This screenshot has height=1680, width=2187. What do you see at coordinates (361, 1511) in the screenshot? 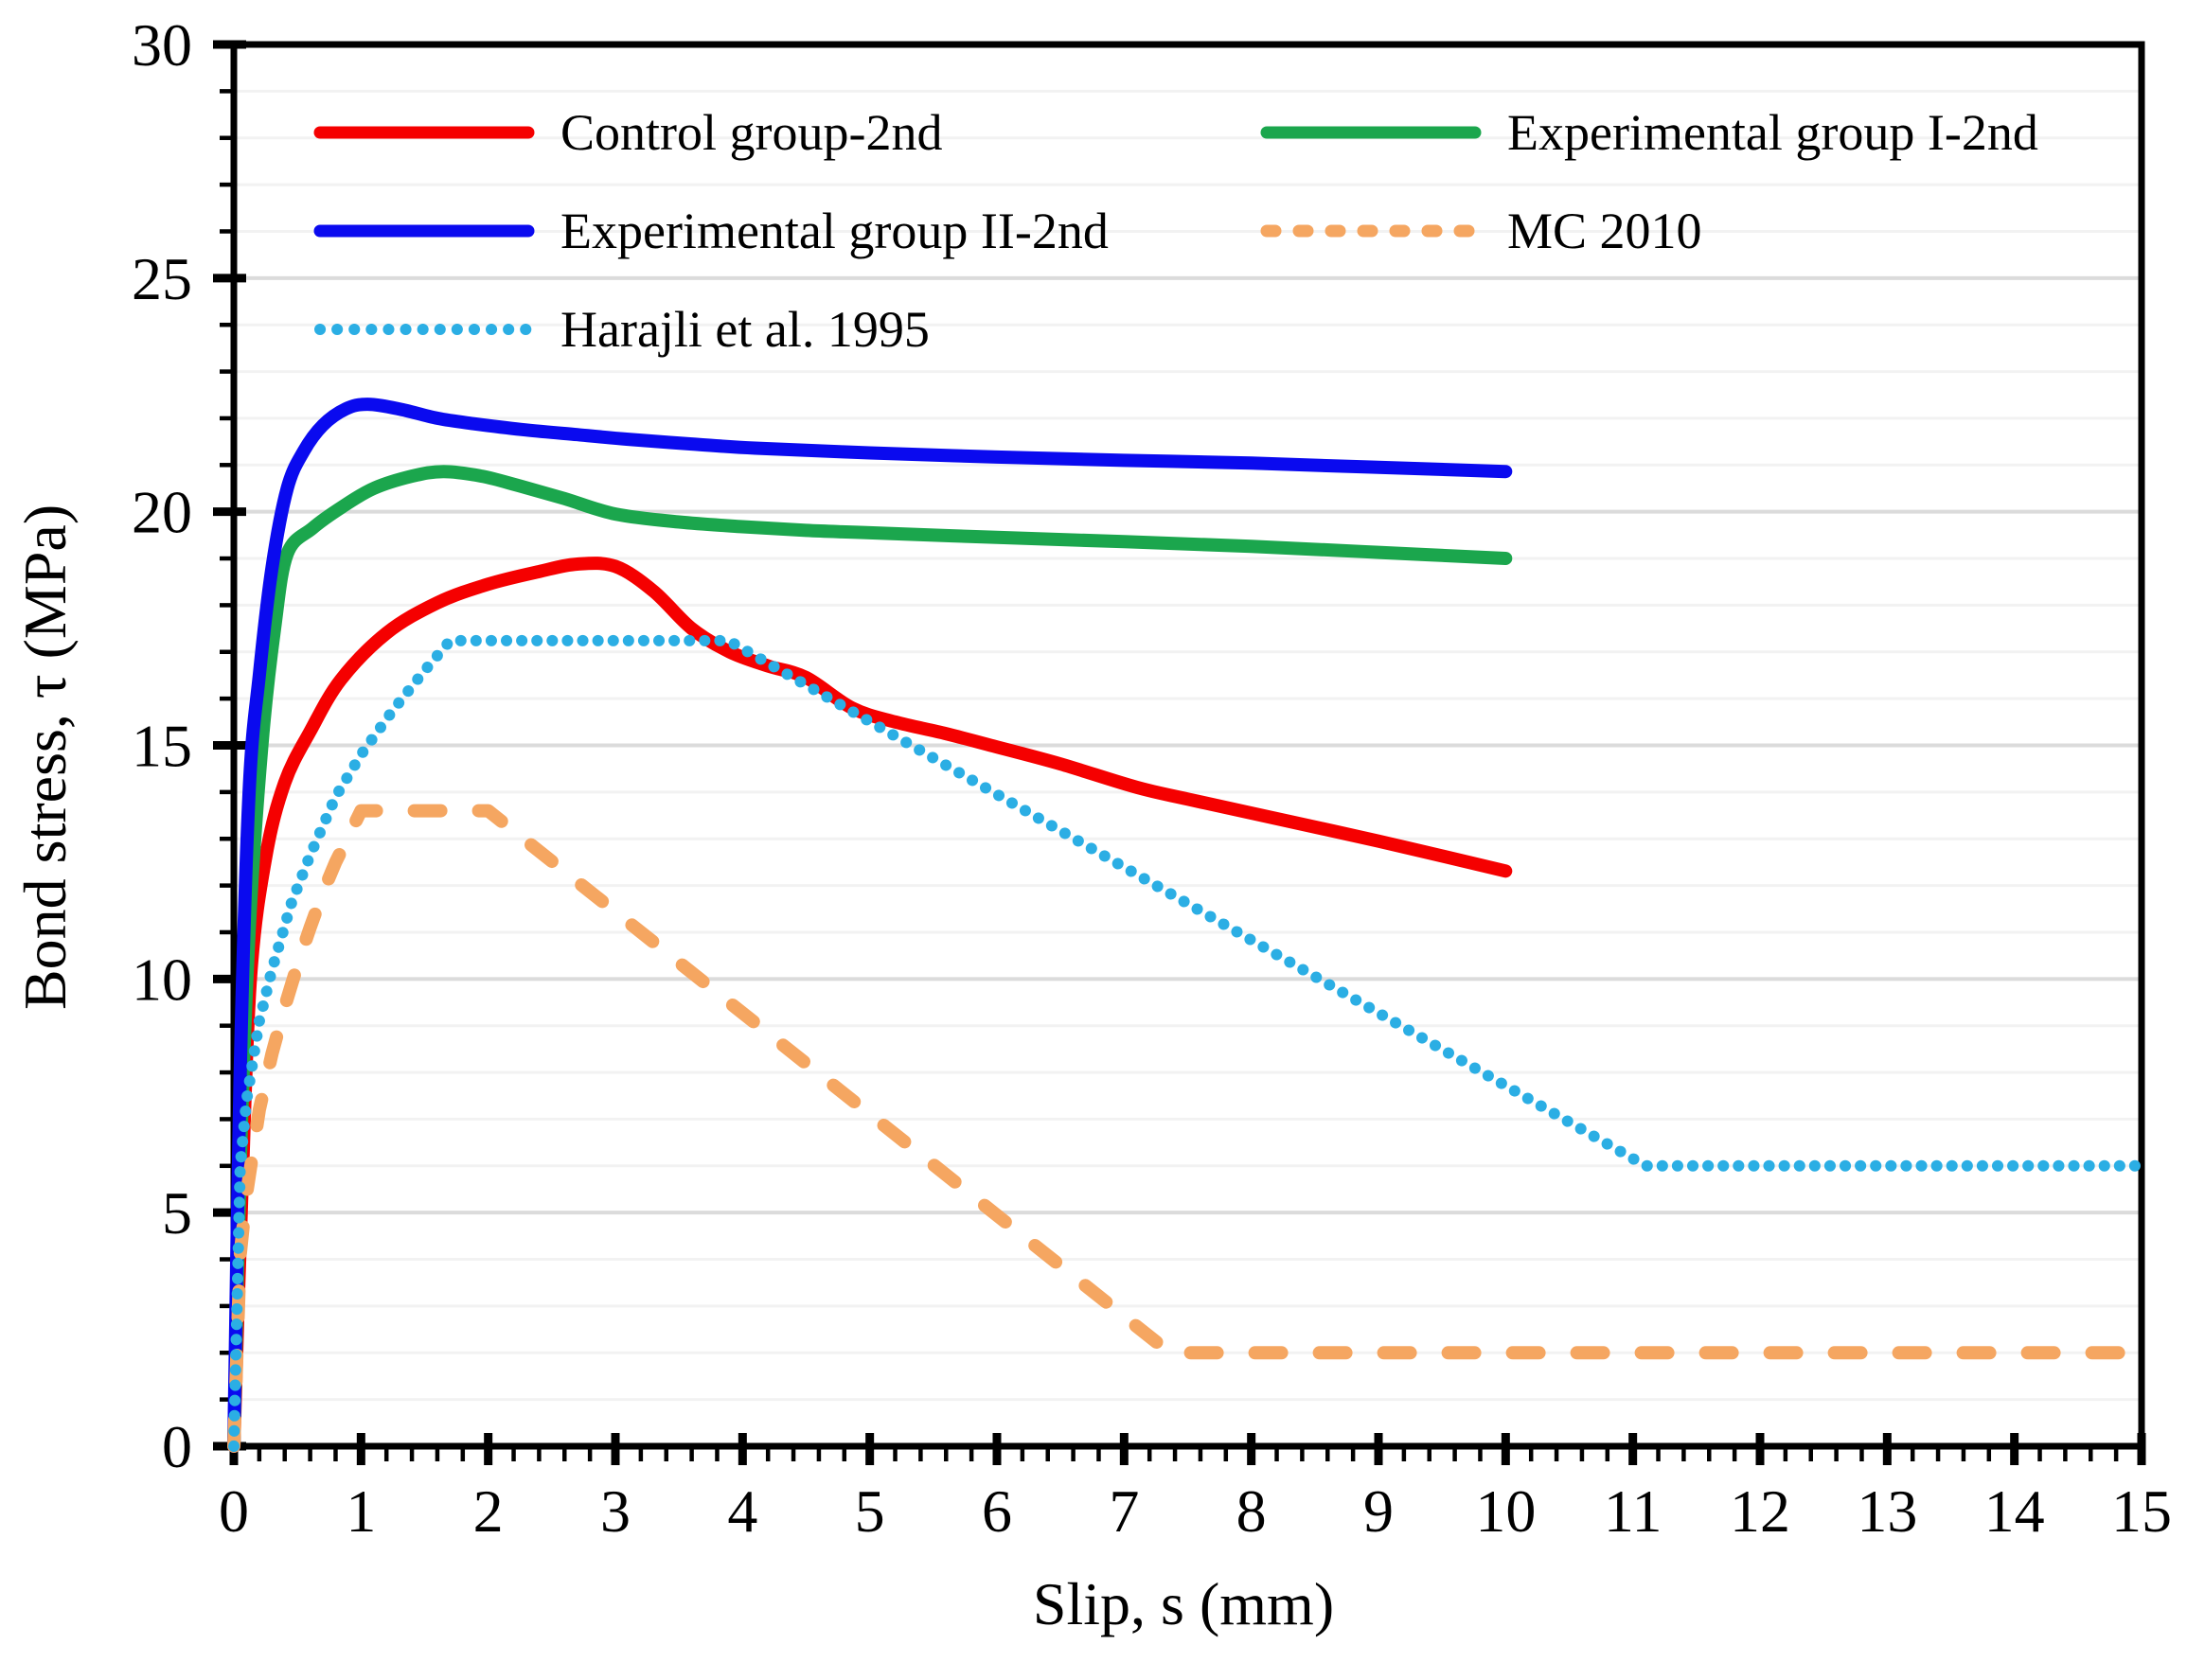
I see `x-tick-label: 1` at bounding box center [361, 1511].